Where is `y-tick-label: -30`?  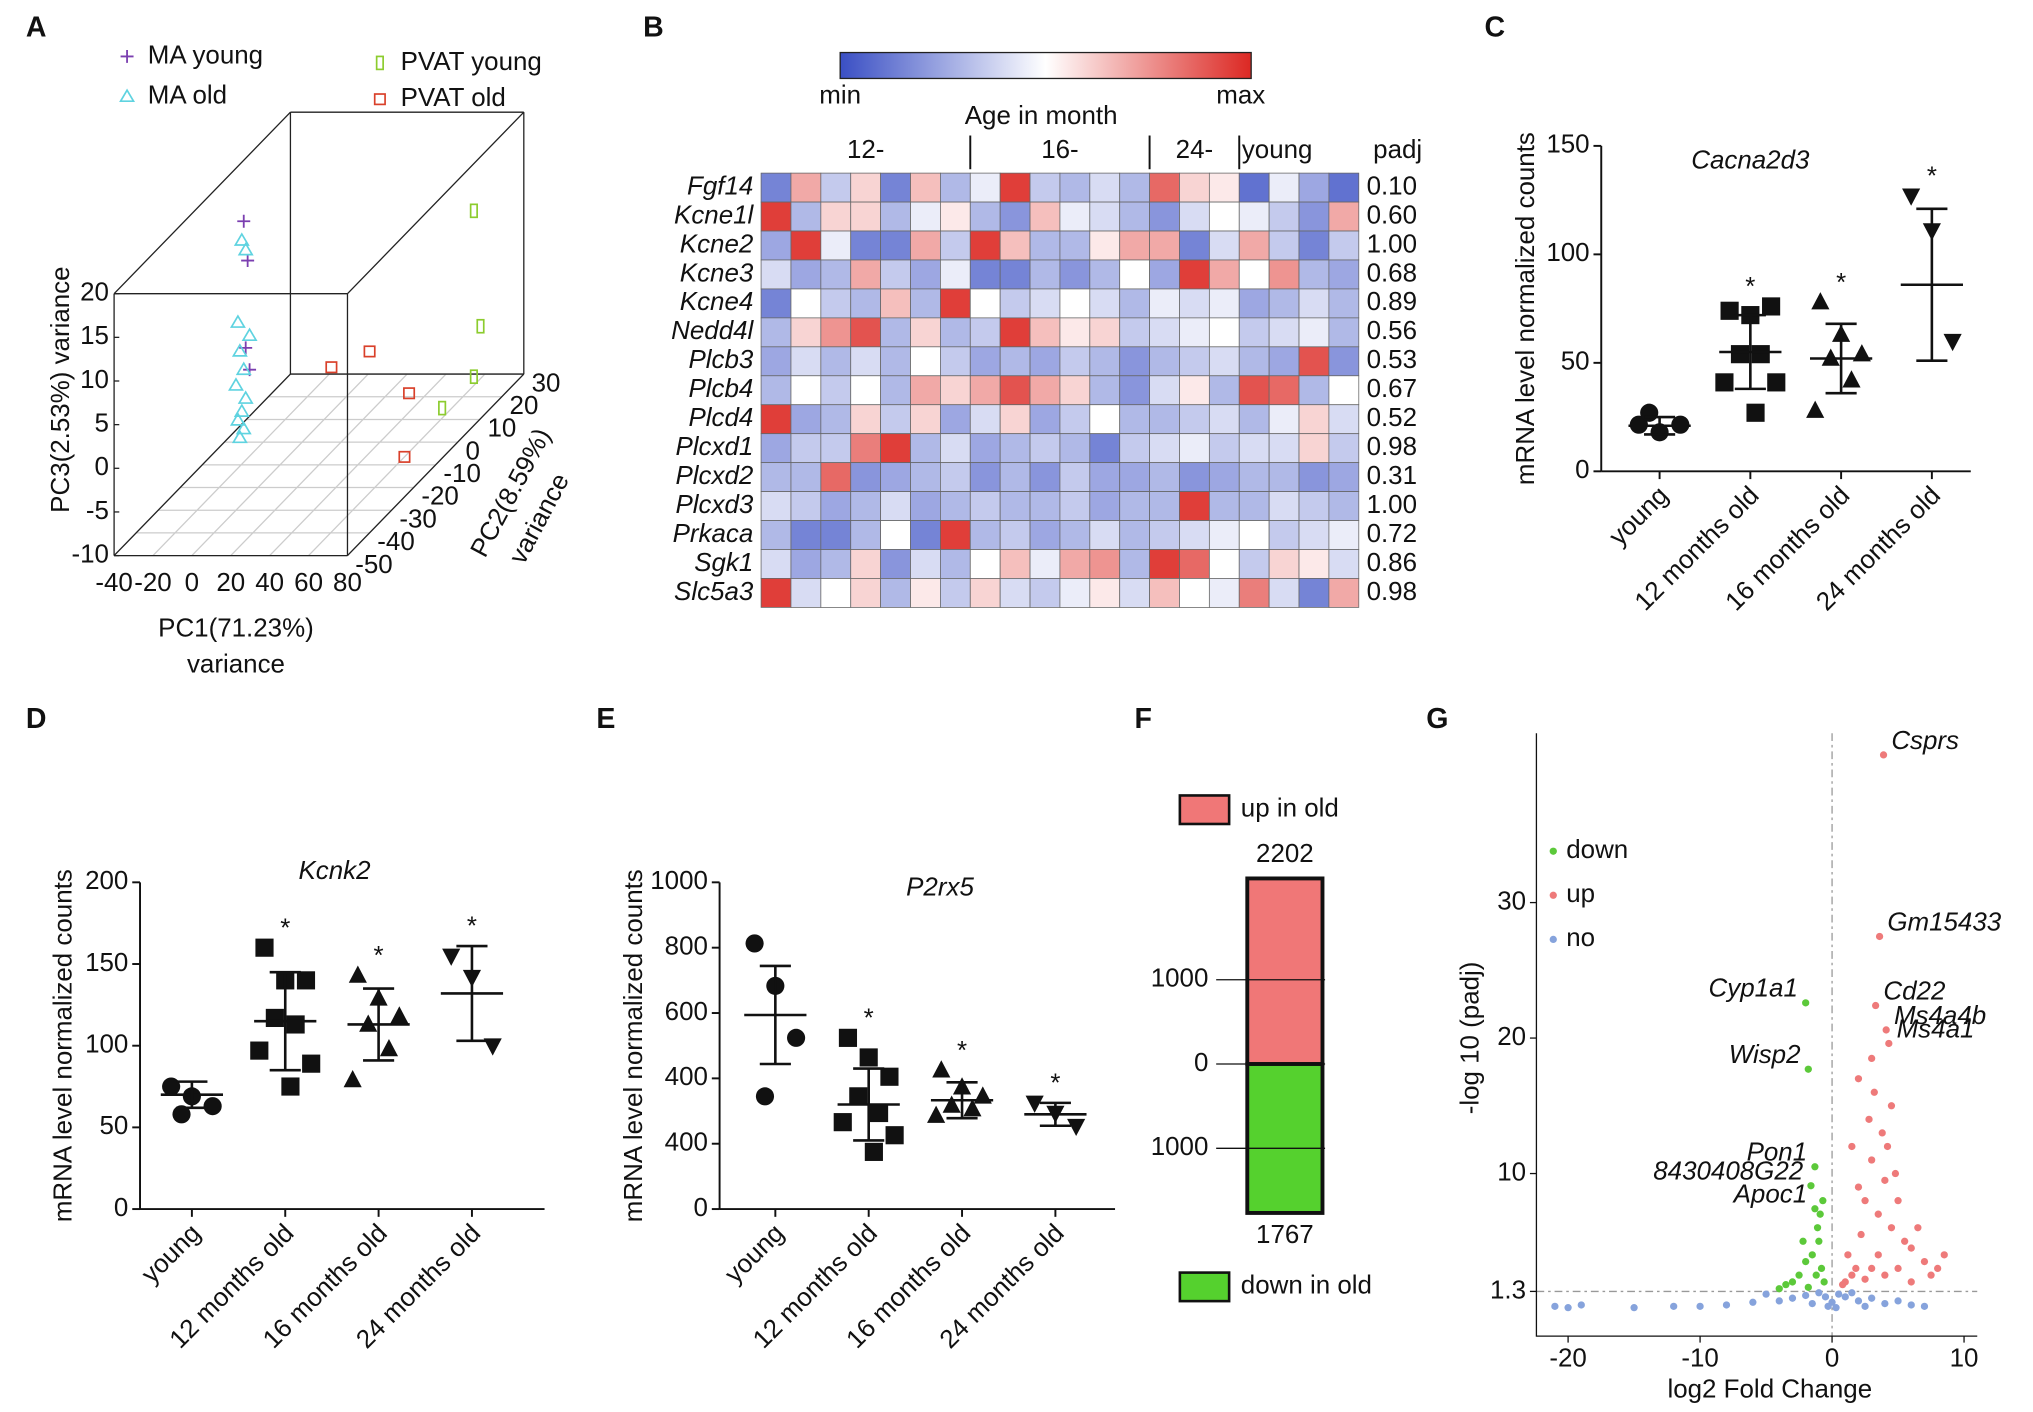 y-tick-label: -30 is located at coordinates (417, 519).